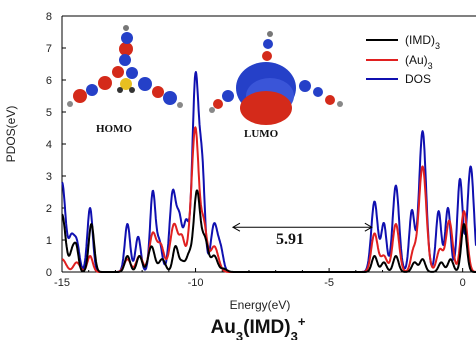 Image resolution: width=476 pixels, height=340 pixels. Describe the element at coordinates (49, 81) in the screenshot. I see `y-tick-label: 6` at that location.